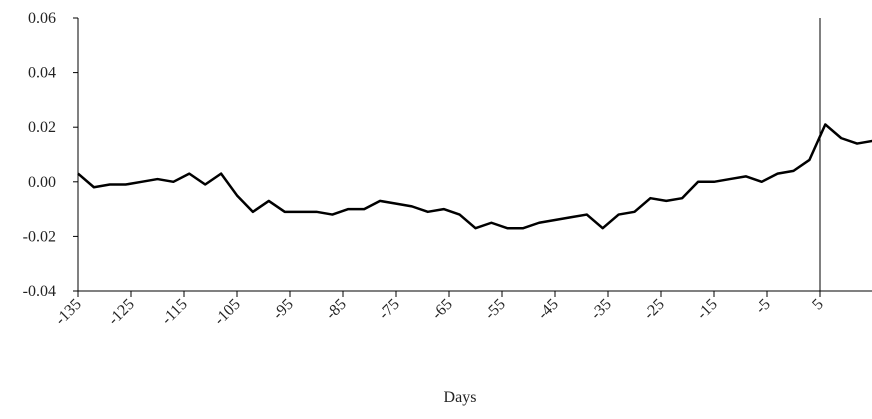 The height and width of the screenshot is (419, 872). I want to click on x-tick-label: -95, so click(283, 309).